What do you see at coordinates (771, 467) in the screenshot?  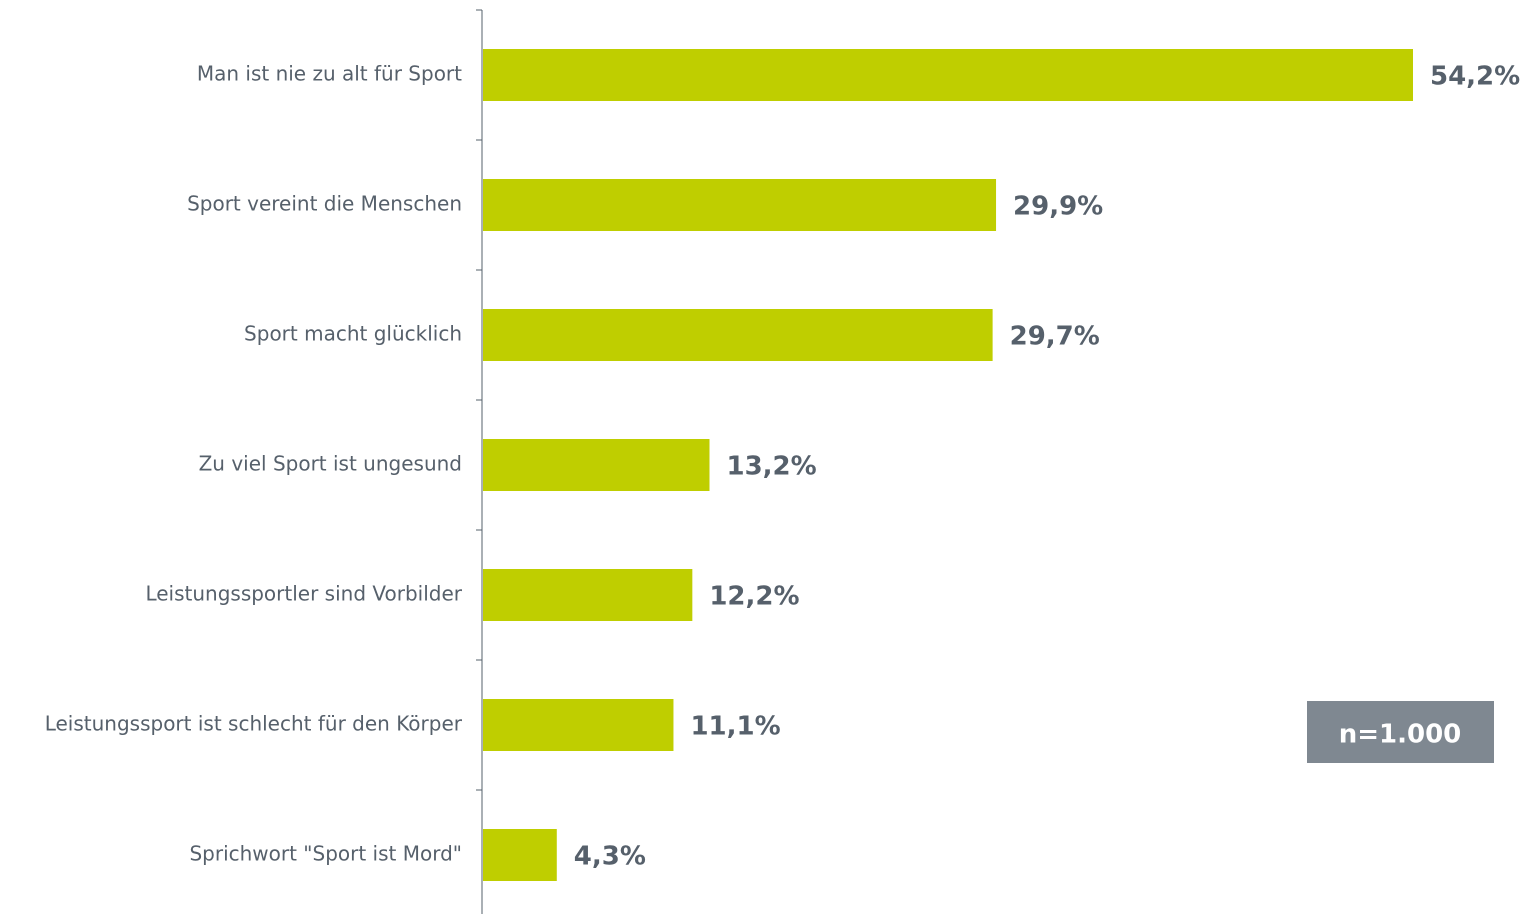 I see `value-label: 13,2%` at bounding box center [771, 467].